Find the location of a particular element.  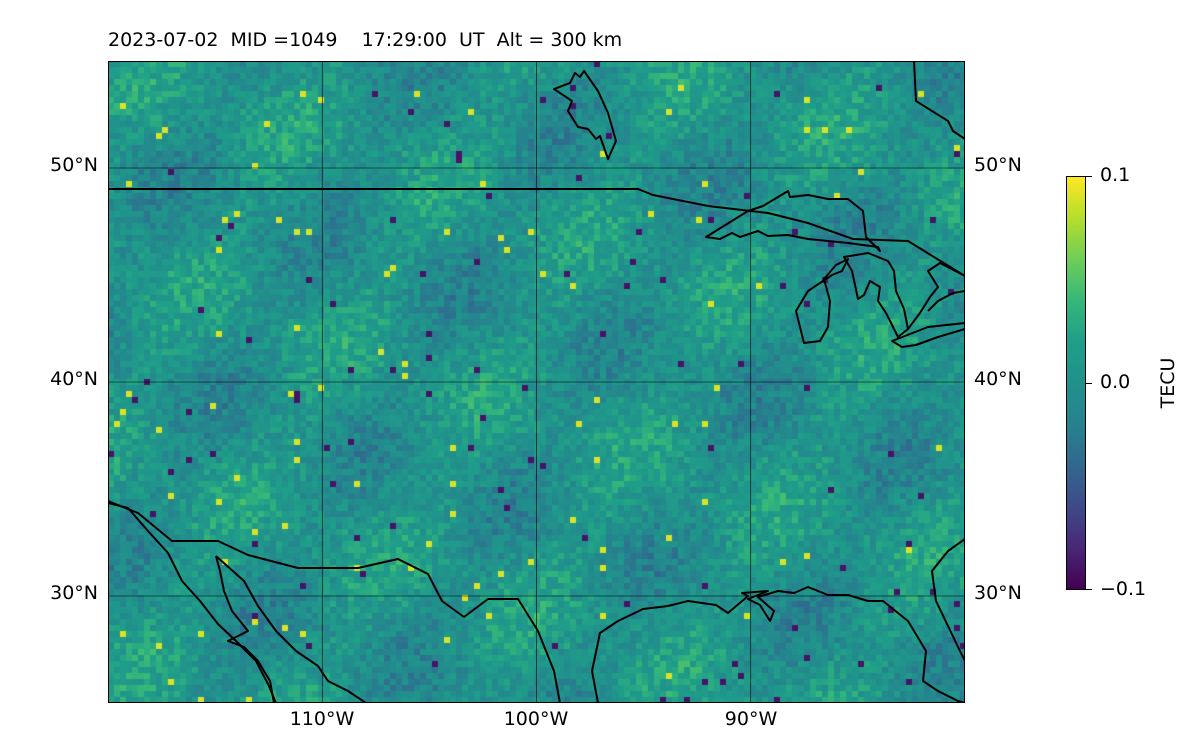

colorbar-label-min: −0.1 is located at coordinates (1123, 589).